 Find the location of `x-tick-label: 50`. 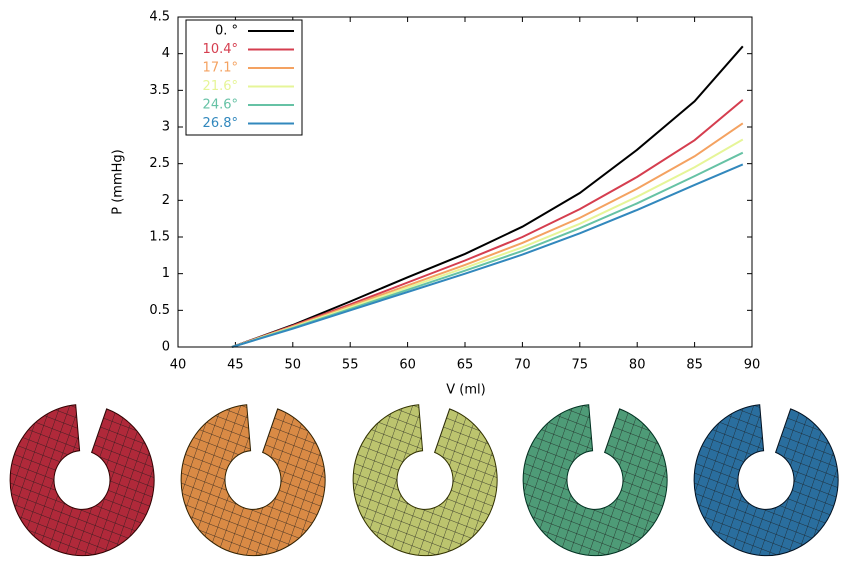

x-tick-label: 50 is located at coordinates (293, 365).